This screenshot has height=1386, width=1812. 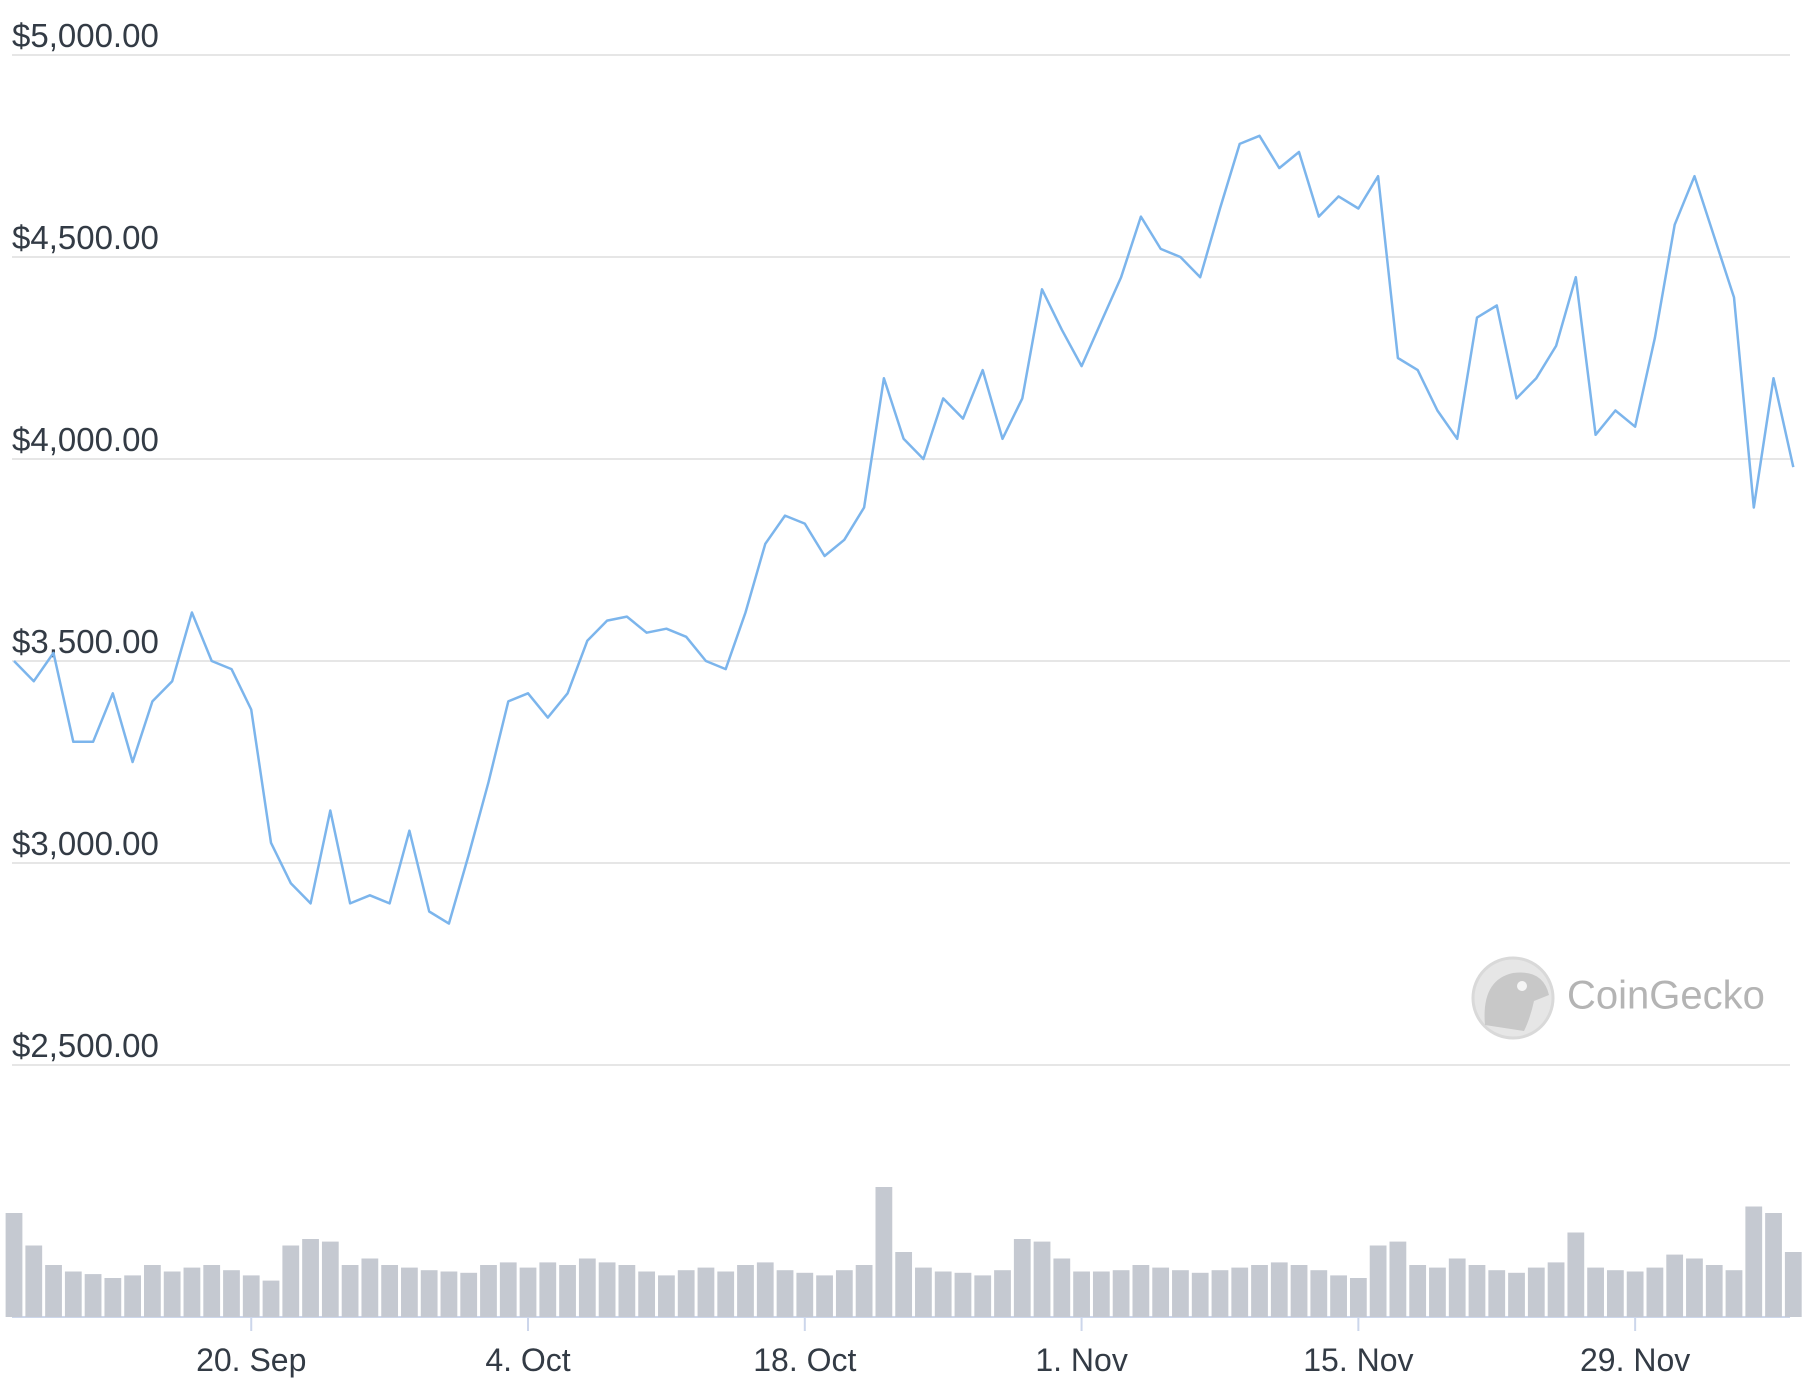 I want to click on watermark: CoinGecko, so click(x=1666, y=996).